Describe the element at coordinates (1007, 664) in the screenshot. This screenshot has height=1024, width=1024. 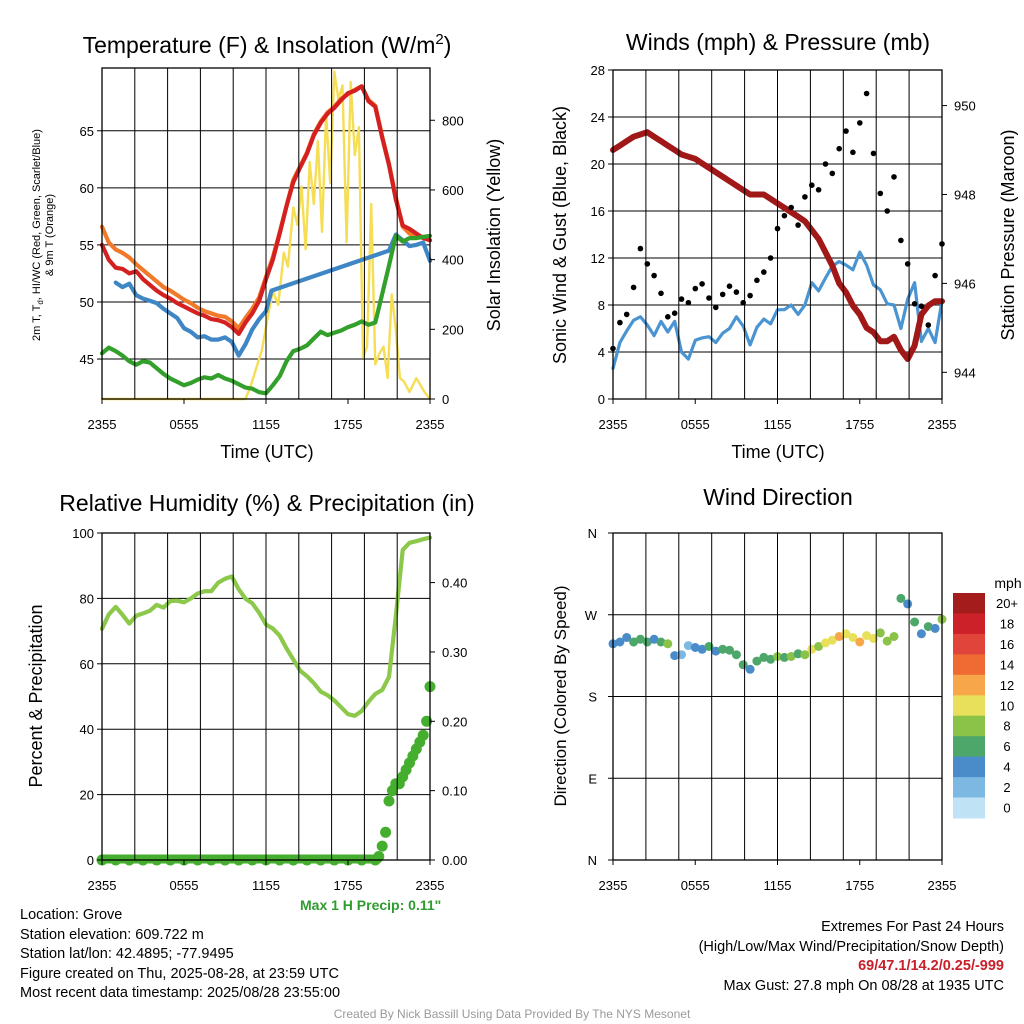
I see `colorbar-label: 14` at that location.